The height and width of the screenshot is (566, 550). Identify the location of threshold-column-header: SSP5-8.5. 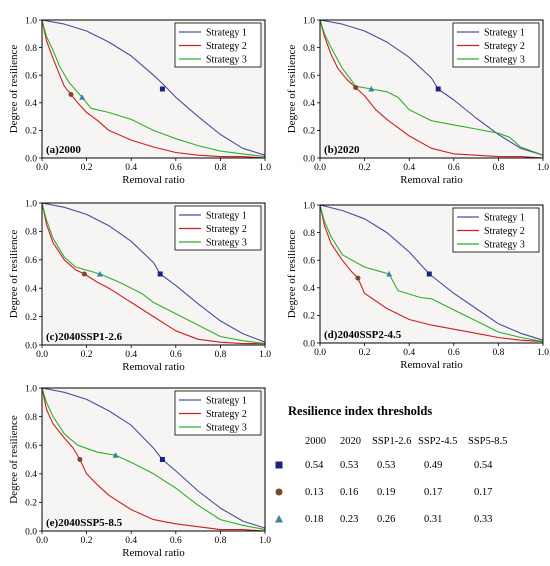
(488, 441).